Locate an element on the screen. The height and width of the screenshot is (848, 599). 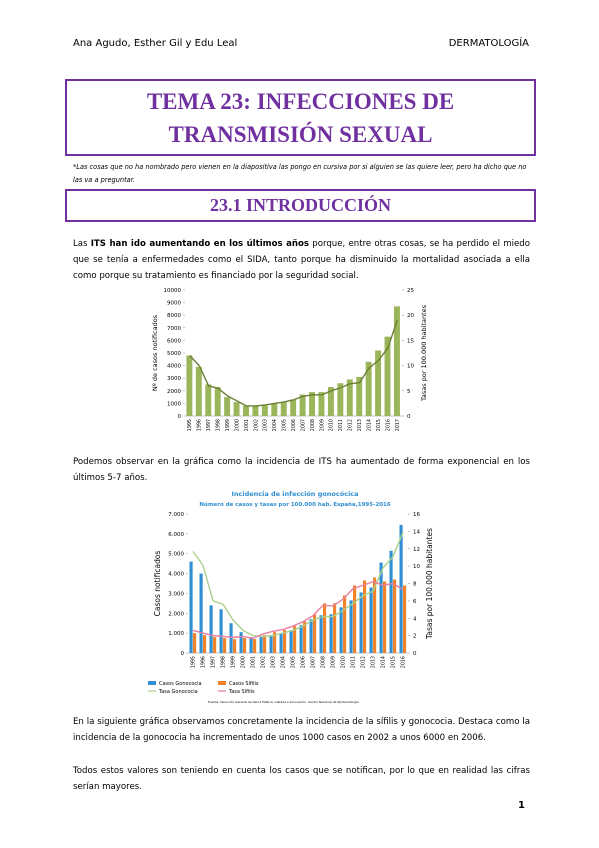
y-tick-label: 7.000 is located at coordinates (176, 515).